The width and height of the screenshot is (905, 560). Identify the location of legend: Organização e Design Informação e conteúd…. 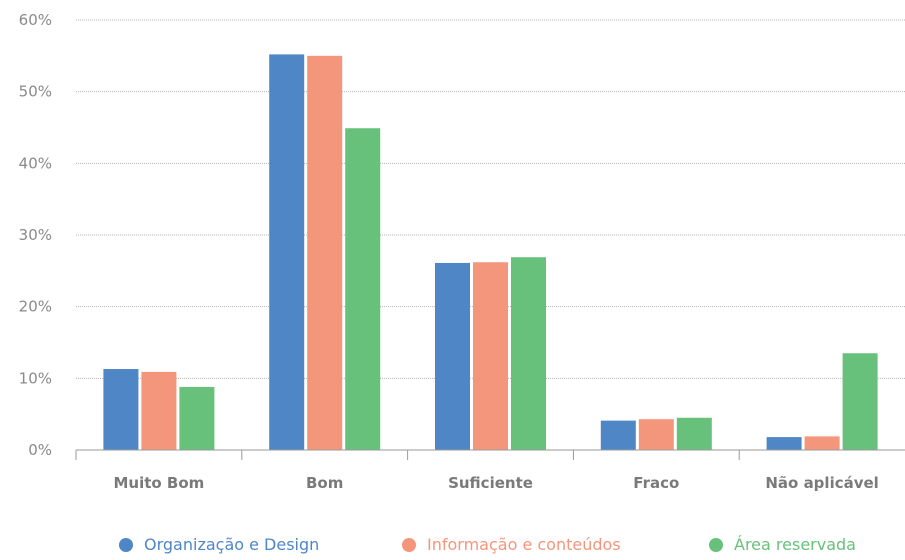
(487, 544).